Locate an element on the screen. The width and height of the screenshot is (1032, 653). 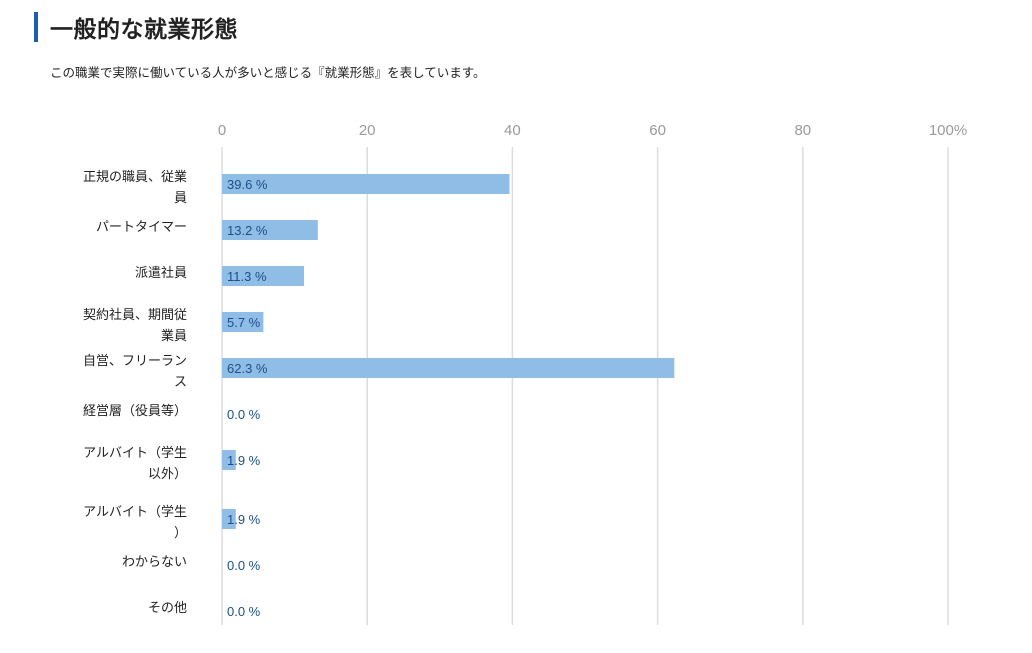
page-description: この職業で実際に働いている人が多いと感じる『就業形態』を表しています。 is located at coordinates (268, 72).